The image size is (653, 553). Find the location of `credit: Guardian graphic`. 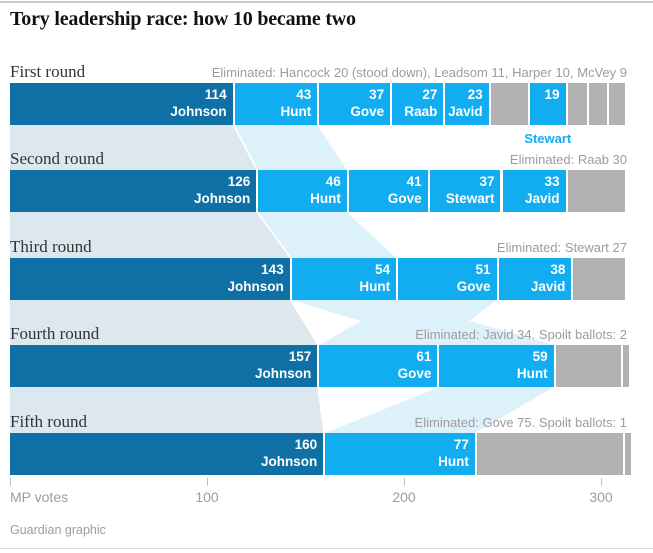

credit: Guardian graphic is located at coordinates (58, 530).